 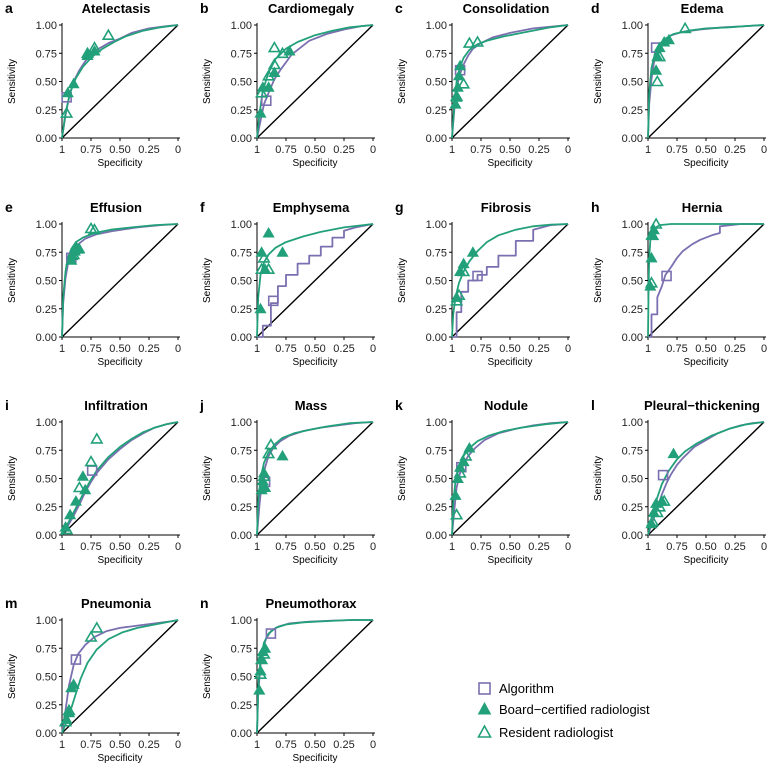 What do you see at coordinates (315, 280) in the screenshot?
I see `panel-f-radiologist-fit-curve` at bounding box center [315, 280].